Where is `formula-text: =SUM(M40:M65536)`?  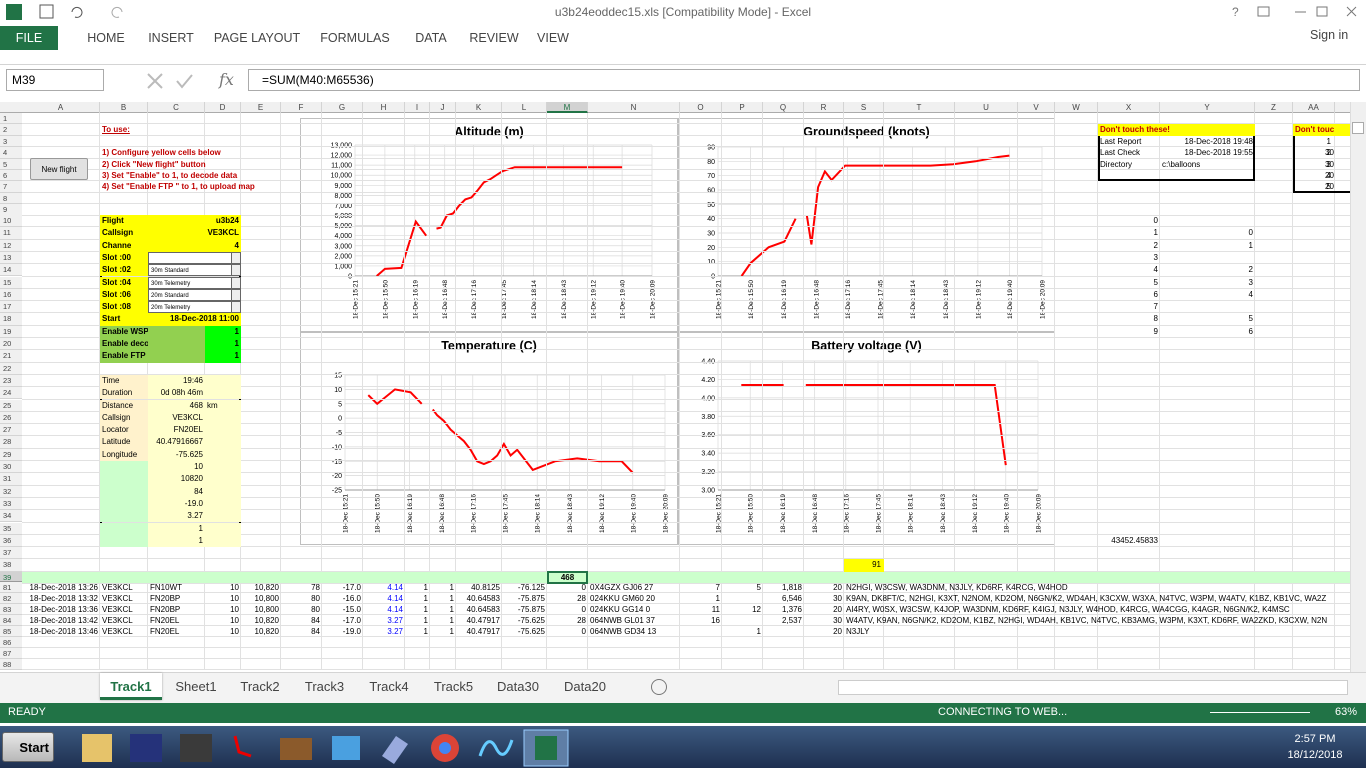
formula-text: =SUM(M40:M65536) is located at coordinates (318, 80).